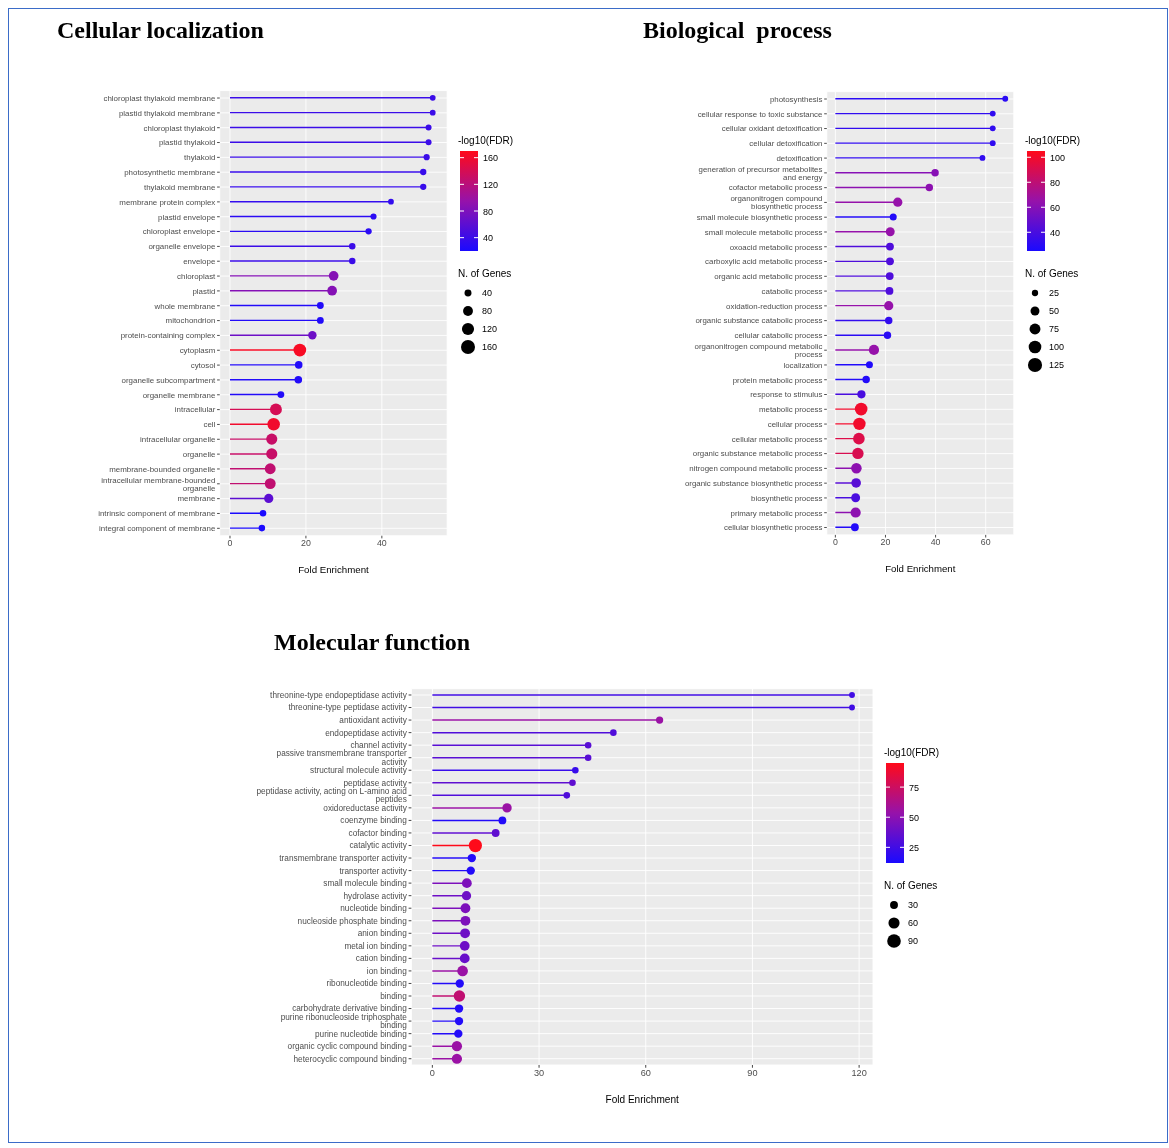 Image resolution: width=1169 pixels, height=1148 pixels. What do you see at coordinates (178, 440) in the screenshot?
I see `y-tick-label: intracellular organelle` at bounding box center [178, 440].